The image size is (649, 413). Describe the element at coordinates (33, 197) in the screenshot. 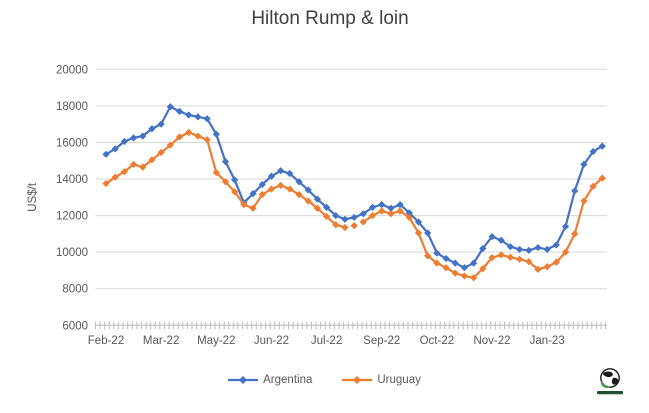

I see `y-axis-title: US$/t` at that location.